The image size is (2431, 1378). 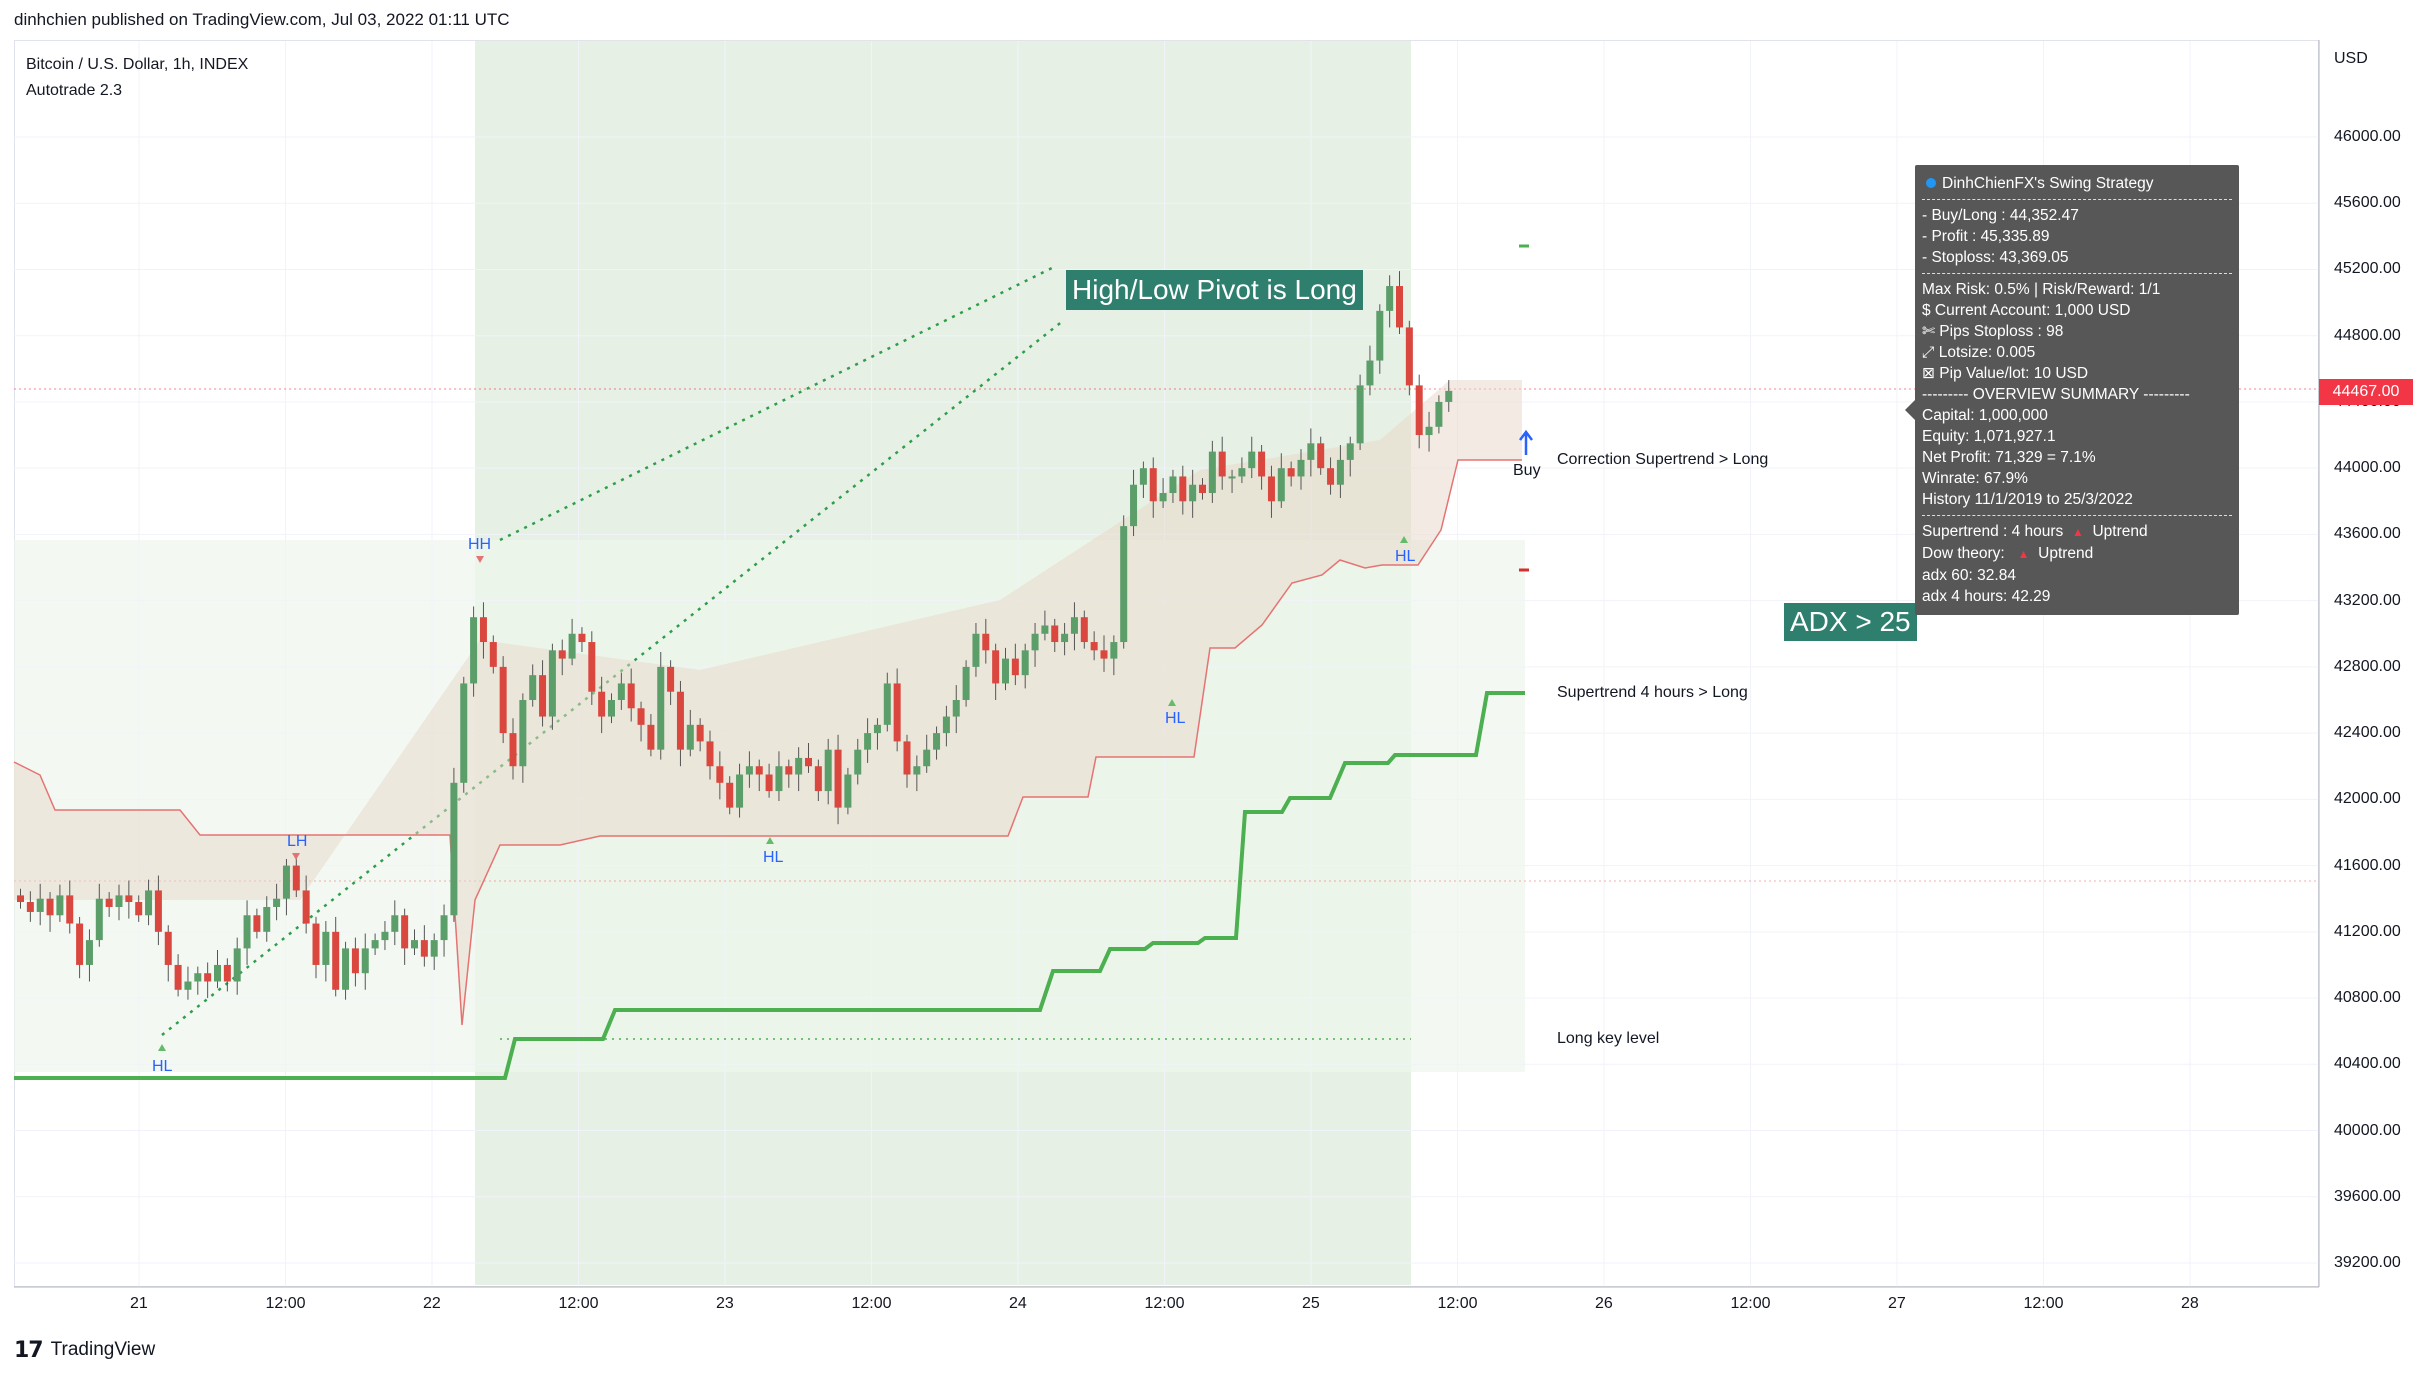 What do you see at coordinates (1910, 410) in the screenshot?
I see `info-panel-pointer` at bounding box center [1910, 410].